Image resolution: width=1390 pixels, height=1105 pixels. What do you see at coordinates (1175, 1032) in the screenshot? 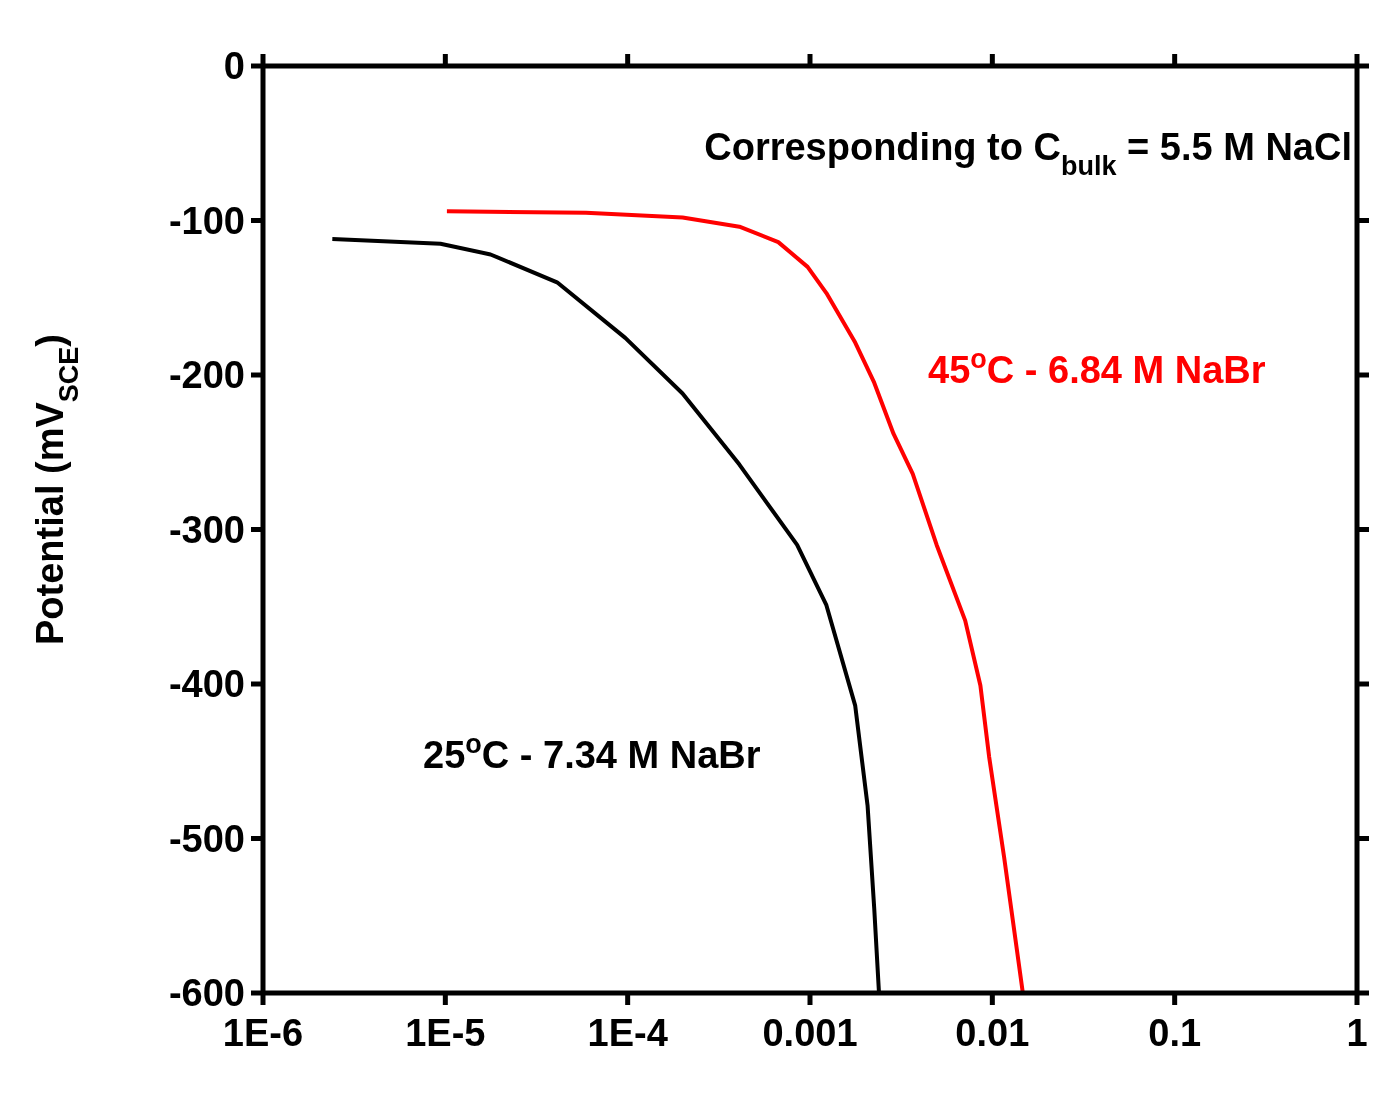
I see `x-tick-label: 0.1` at bounding box center [1175, 1032].